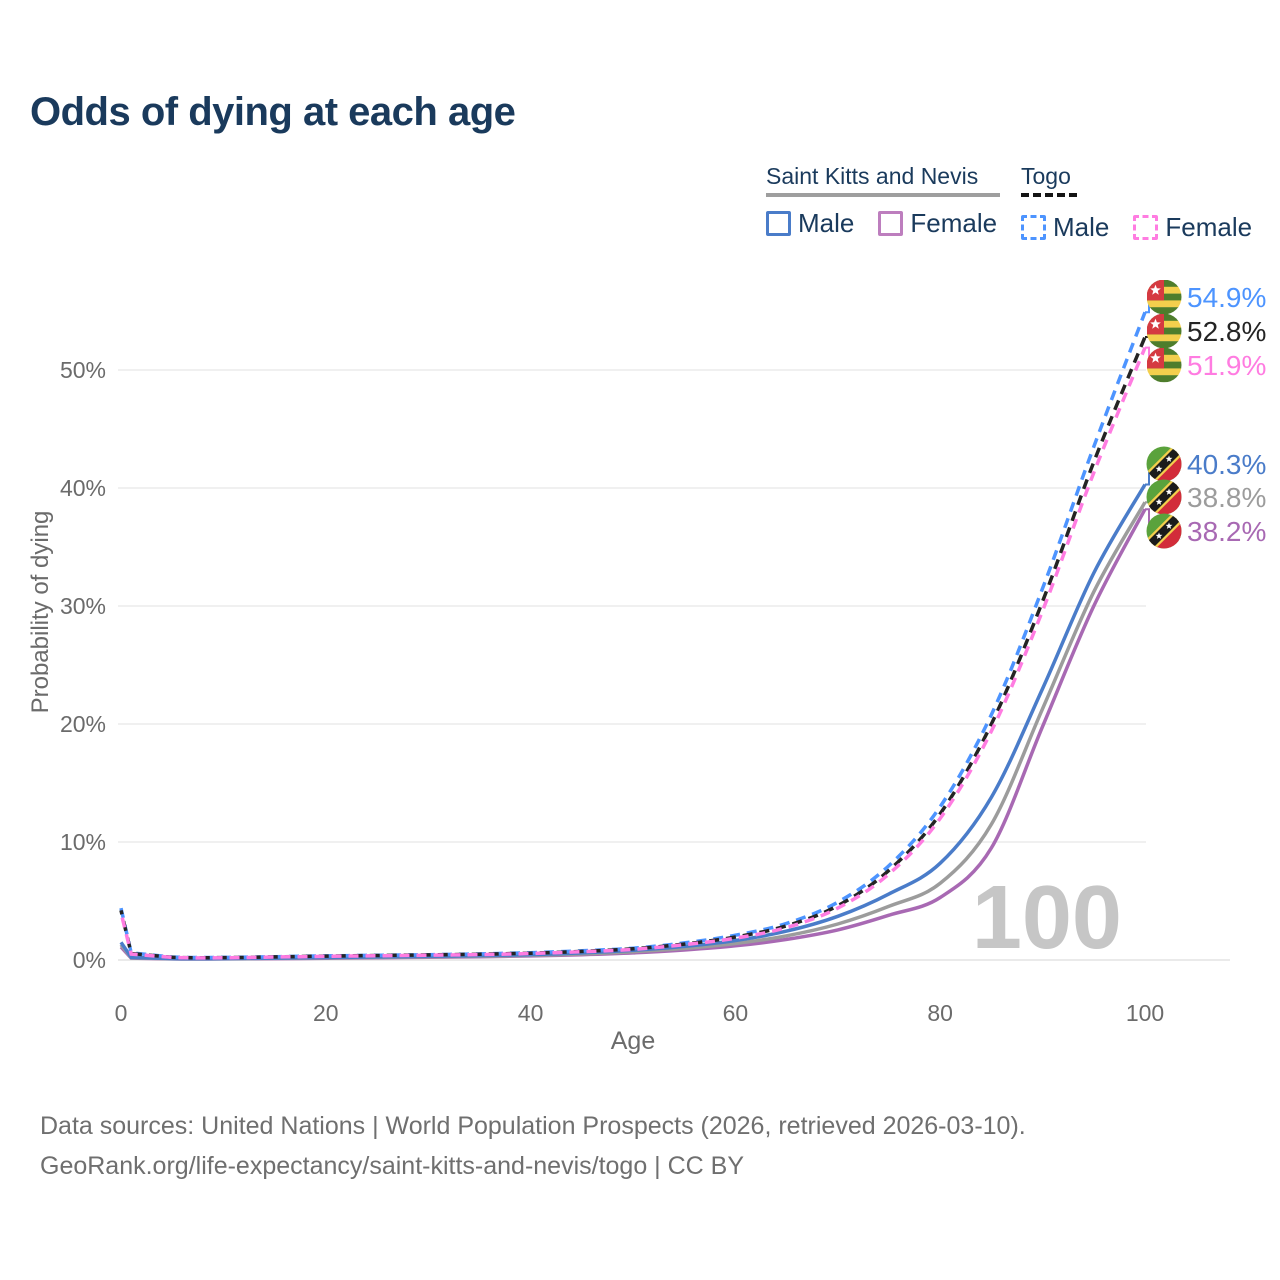 This screenshot has width=1280, height=1280. Describe the element at coordinates (1226, 297) in the screenshot. I see `end-value-label-togo-male: 54.9%` at that location.